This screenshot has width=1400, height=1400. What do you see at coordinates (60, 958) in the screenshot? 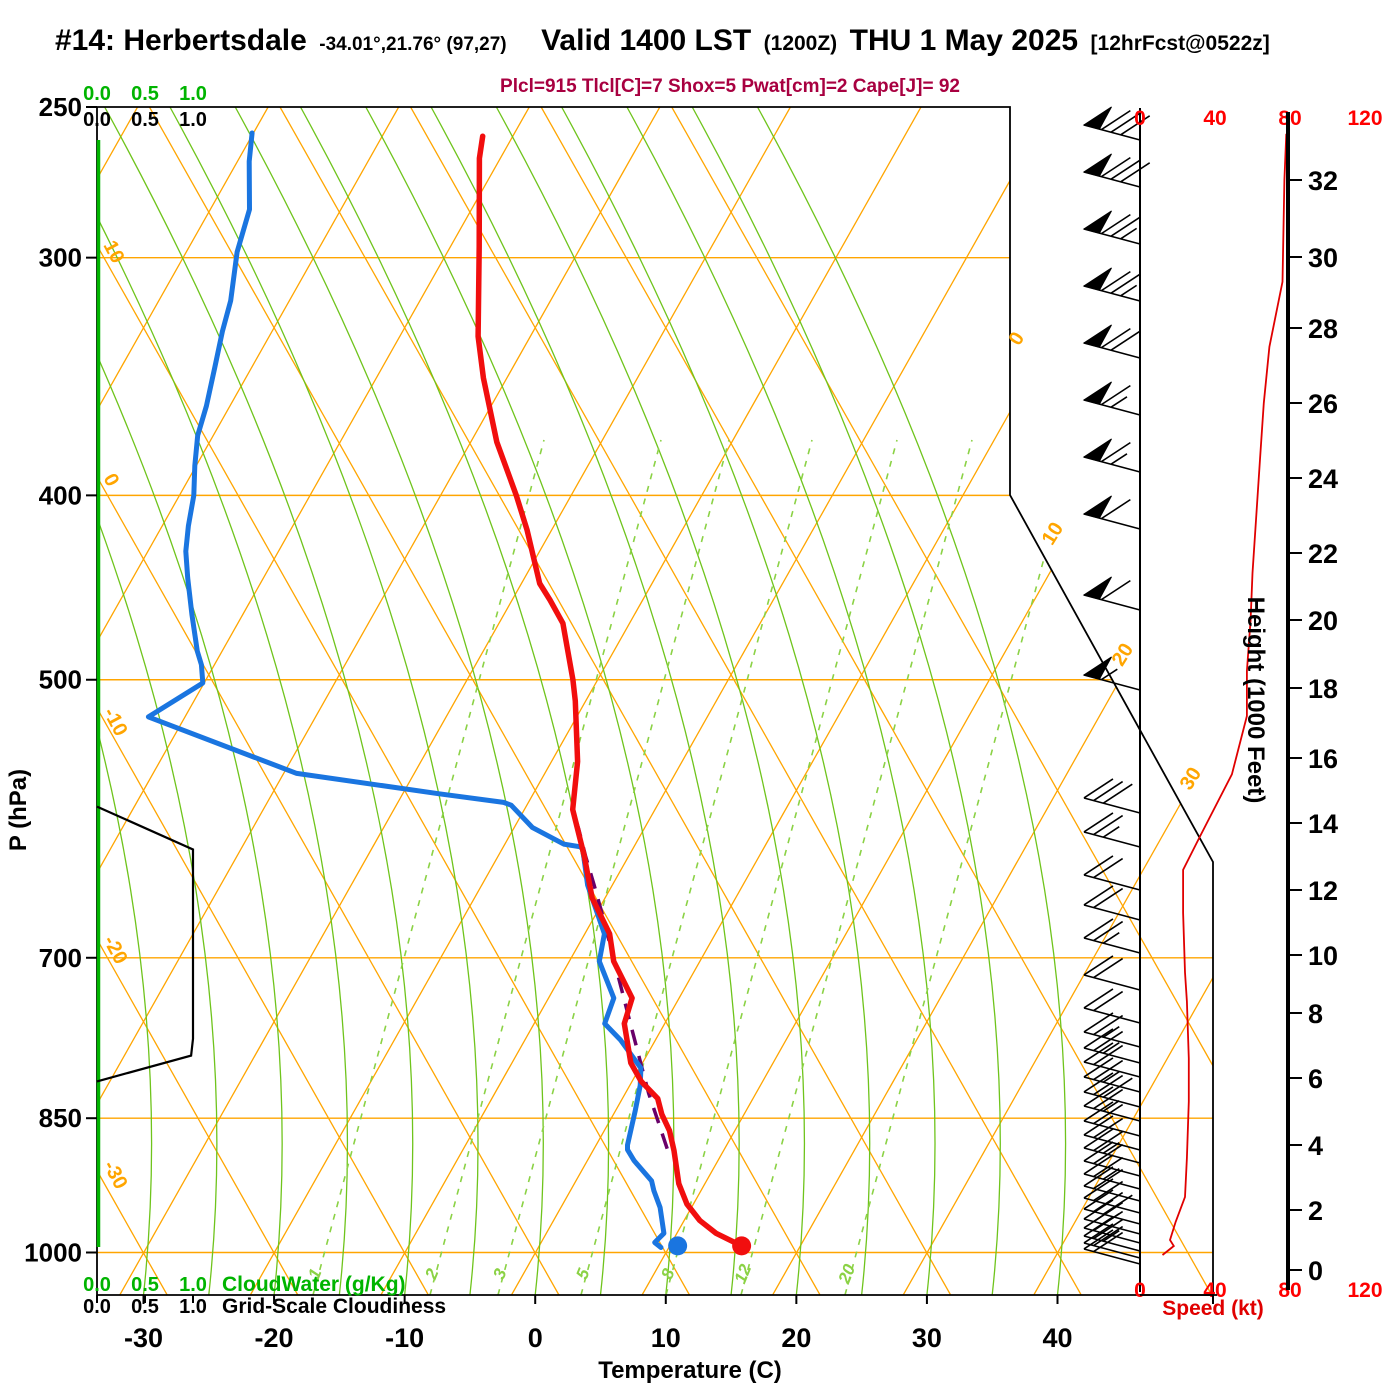
I see `svg-text: 700` at bounding box center [60, 958].